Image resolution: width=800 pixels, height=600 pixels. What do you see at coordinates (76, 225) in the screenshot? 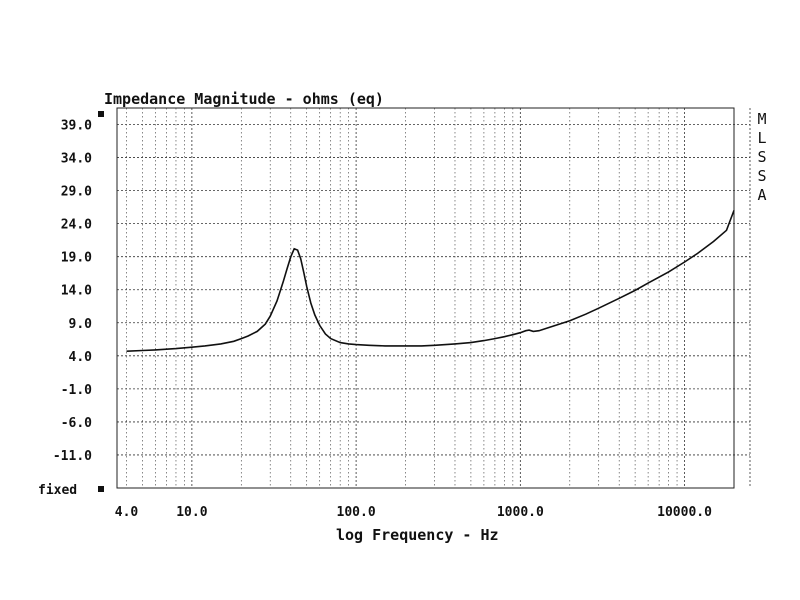
I see `y-tick-label: 24.0` at bounding box center [76, 225].